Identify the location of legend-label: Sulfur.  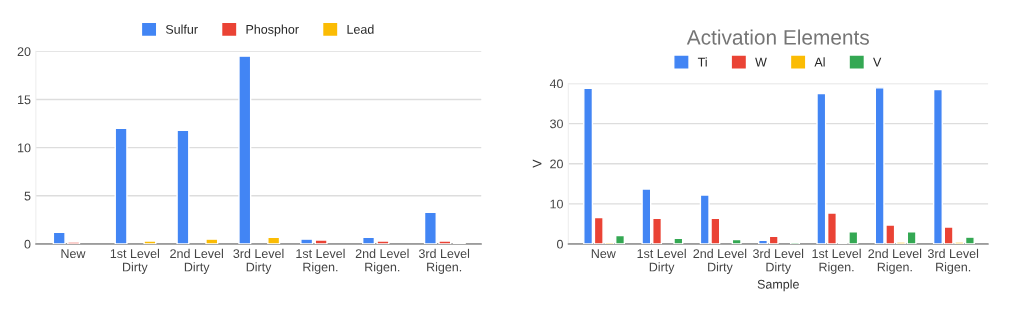
(181, 29).